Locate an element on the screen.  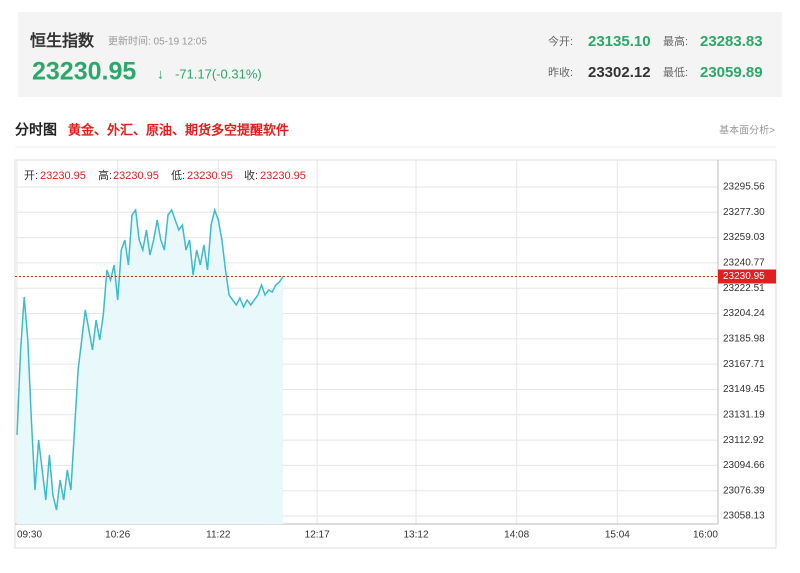
arrow: ↓ is located at coordinates (160, 74).